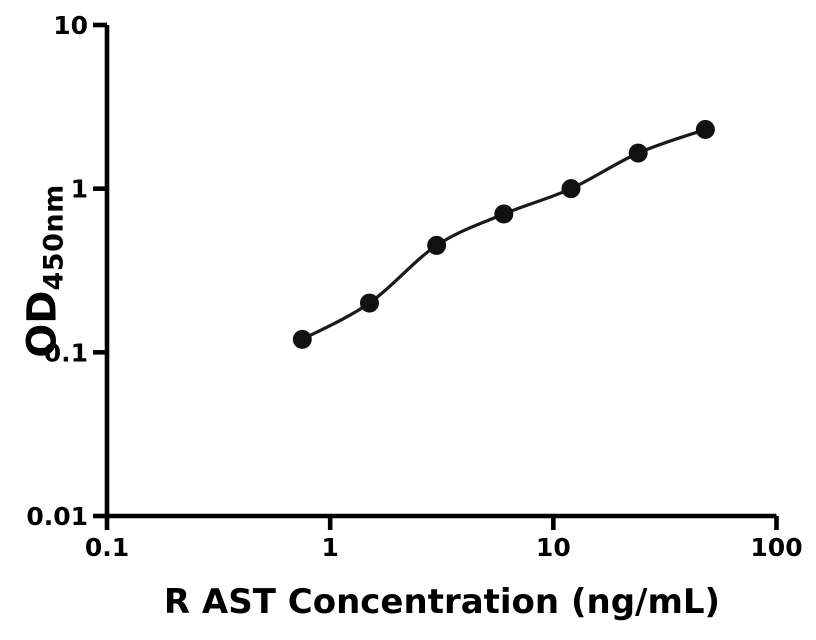 Image resolution: width=816 pixels, height=640 pixels. What do you see at coordinates (42, 324) in the screenshot?
I see `y-axis-title-main: OD` at bounding box center [42, 324].